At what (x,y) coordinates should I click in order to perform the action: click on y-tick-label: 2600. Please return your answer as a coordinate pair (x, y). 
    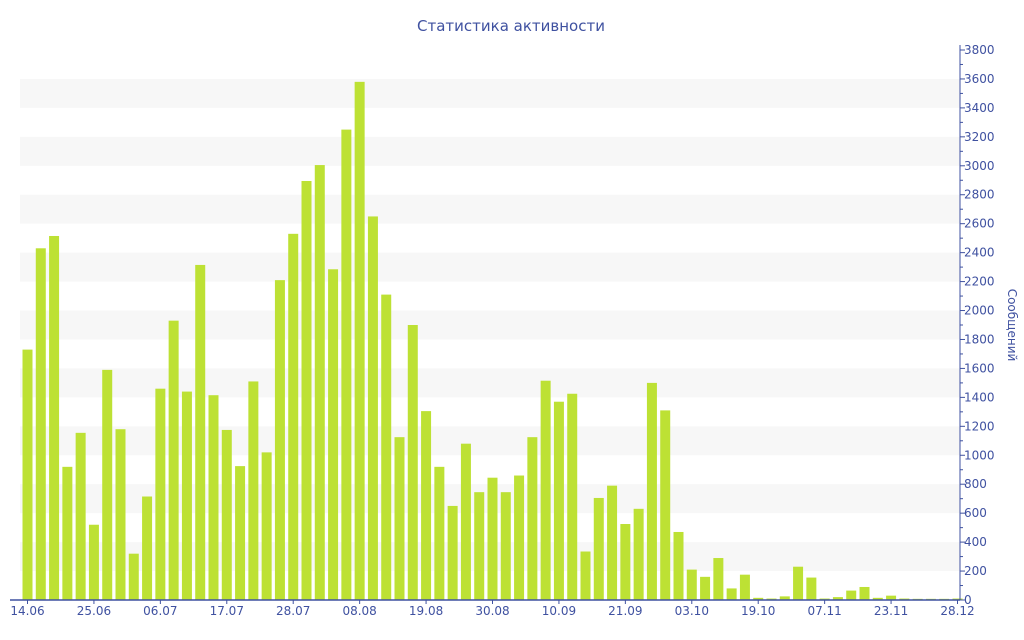
    Looking at the image, I should click on (979, 224).